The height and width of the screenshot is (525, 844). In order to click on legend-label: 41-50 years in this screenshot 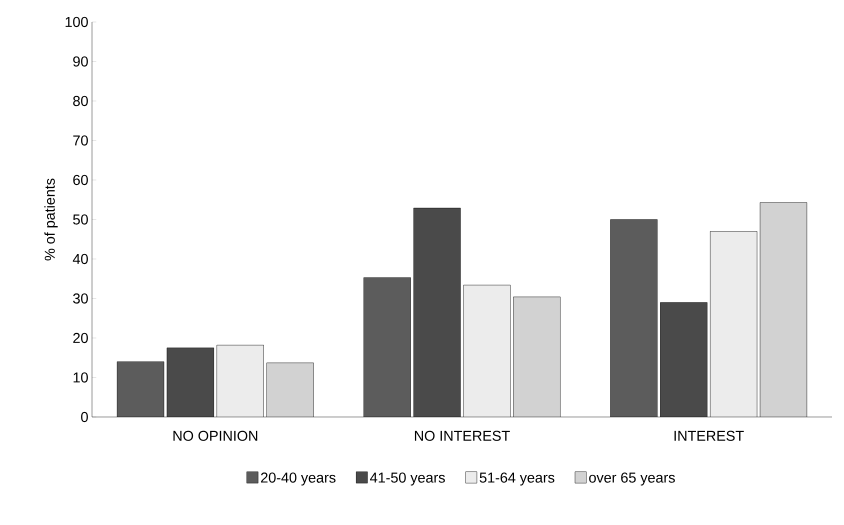, I will do `click(407, 479)`.